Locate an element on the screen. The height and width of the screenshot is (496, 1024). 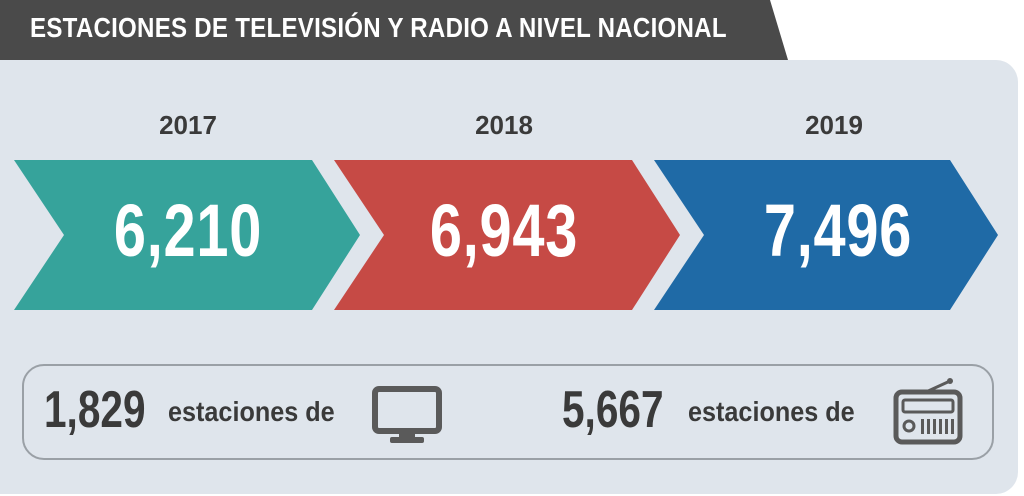
value-2017: 6,210 is located at coordinates (188, 230).